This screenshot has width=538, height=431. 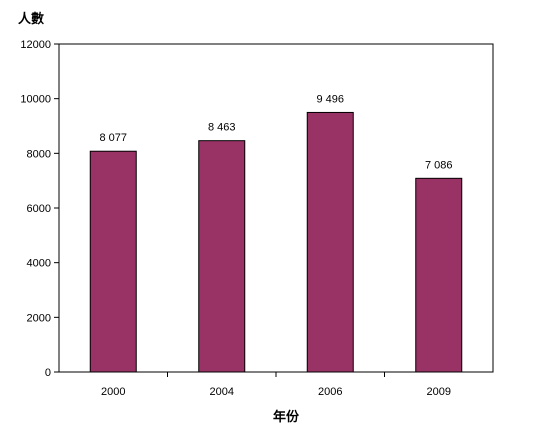 What do you see at coordinates (113, 138) in the screenshot?
I see `data-label: 8 077` at bounding box center [113, 138].